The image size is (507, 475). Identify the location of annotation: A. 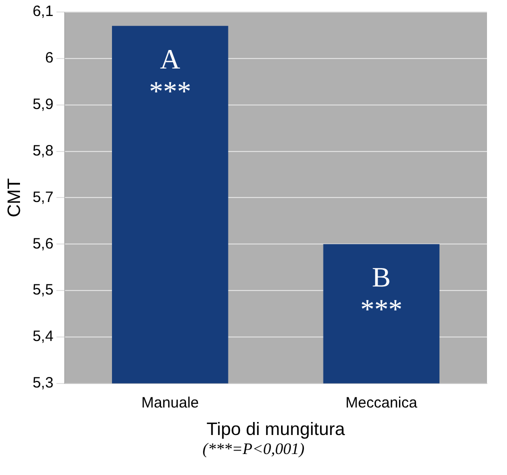
(170, 60).